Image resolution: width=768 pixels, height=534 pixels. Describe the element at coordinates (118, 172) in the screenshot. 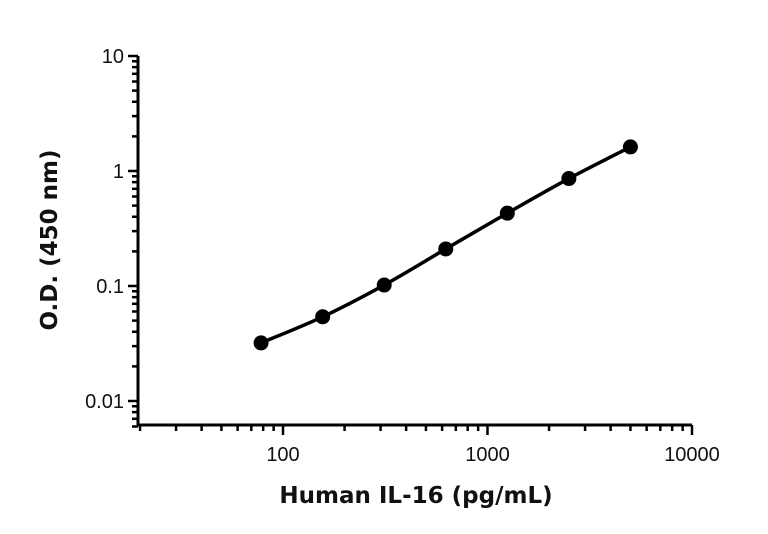

I see `y-tick-label: 1` at that location.